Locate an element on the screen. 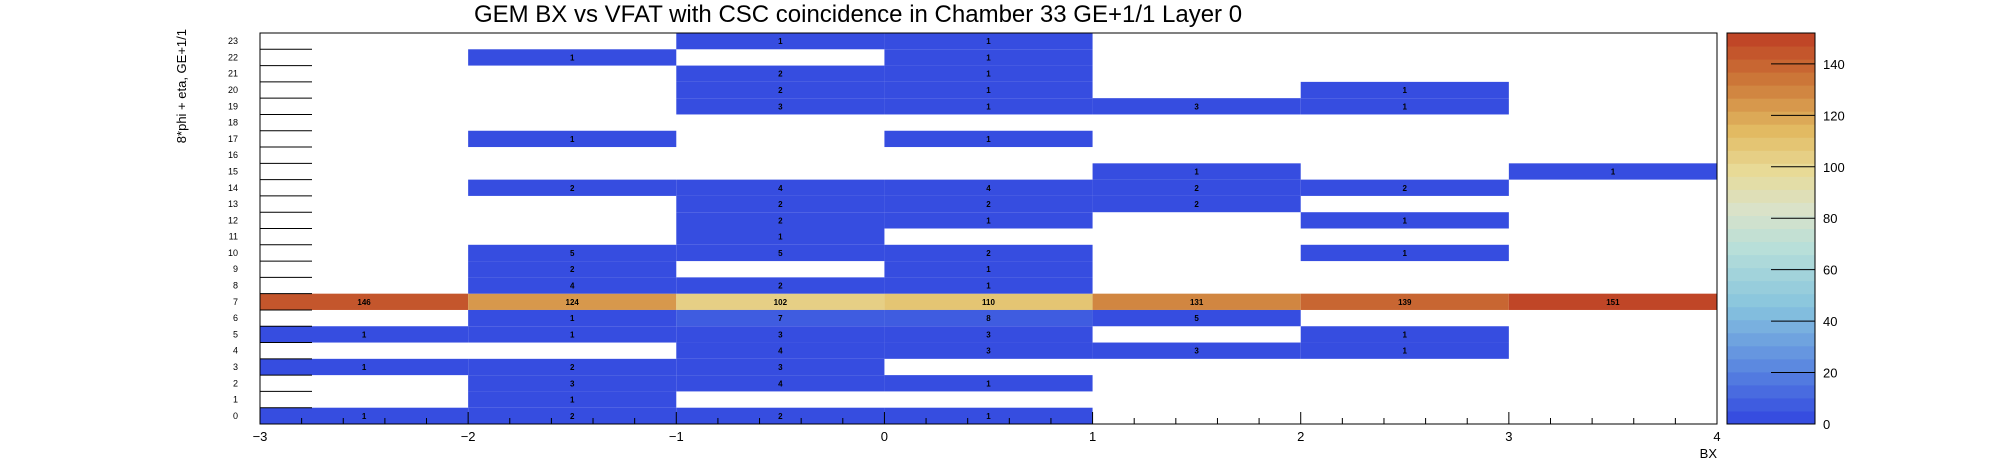 The image size is (1996, 472). y-tick-label: 9 is located at coordinates (235, 269).